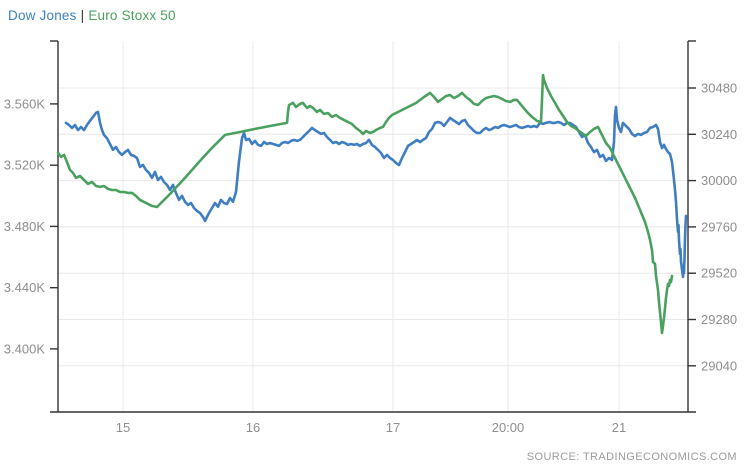  What do you see at coordinates (719, 134) in the screenshot?
I see `right-axis-label: 30240` at bounding box center [719, 134].